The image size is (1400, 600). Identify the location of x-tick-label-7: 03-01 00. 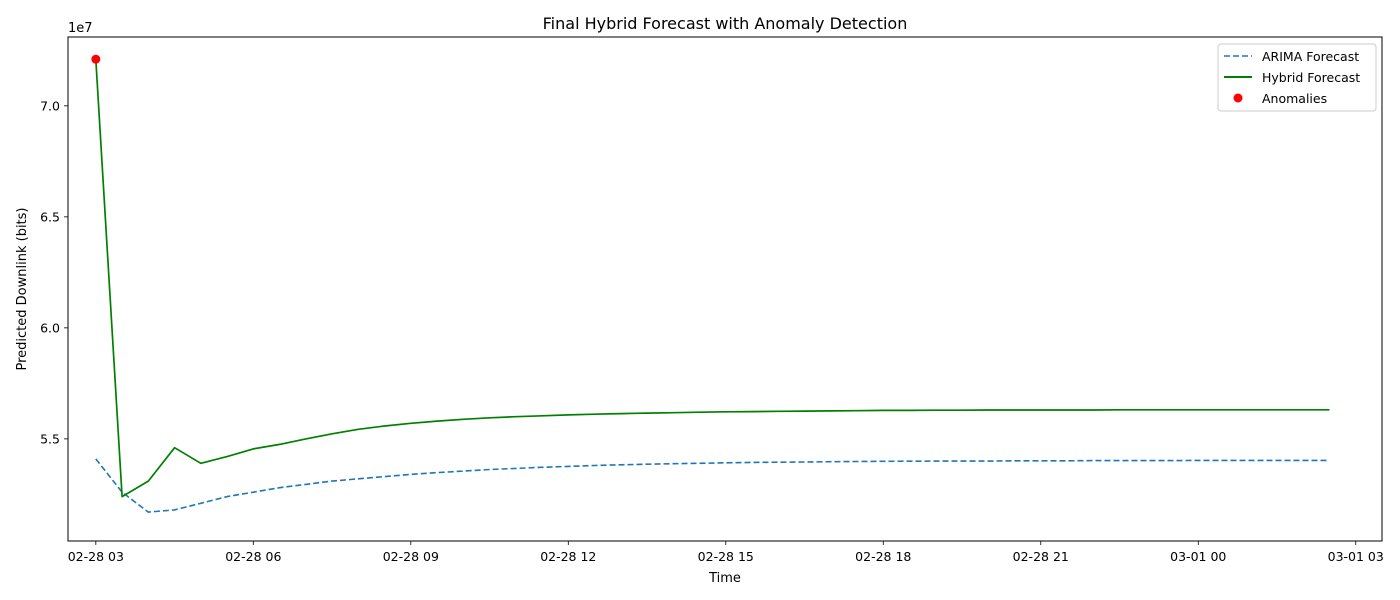
(1198, 556).